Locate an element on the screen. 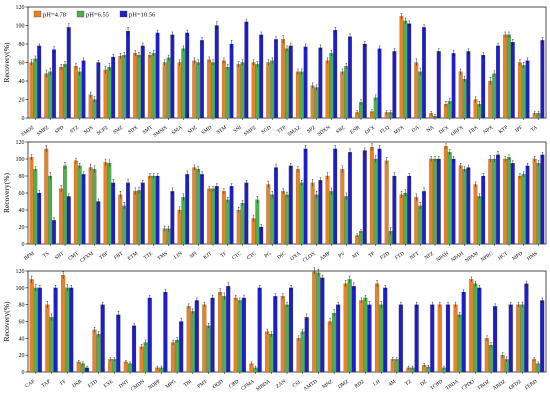  x-tick-label: MPD is located at coordinates (517, 257).